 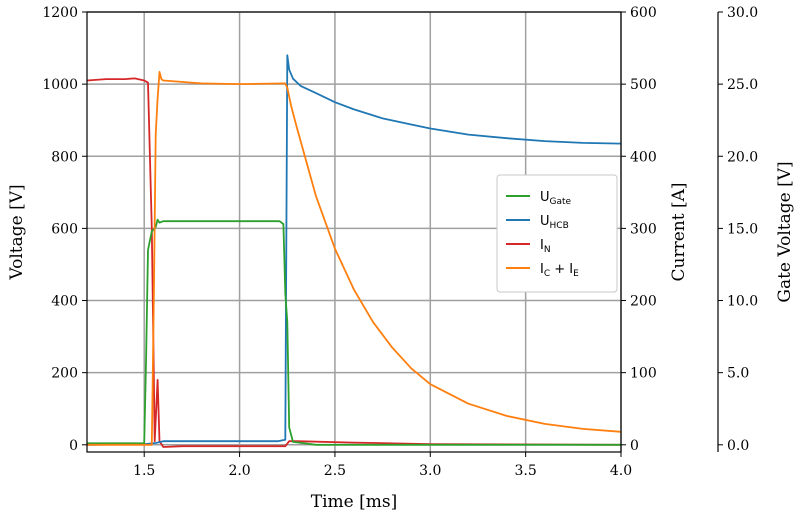 I want to click on x-tick-label: 1.5, so click(x=144, y=471).